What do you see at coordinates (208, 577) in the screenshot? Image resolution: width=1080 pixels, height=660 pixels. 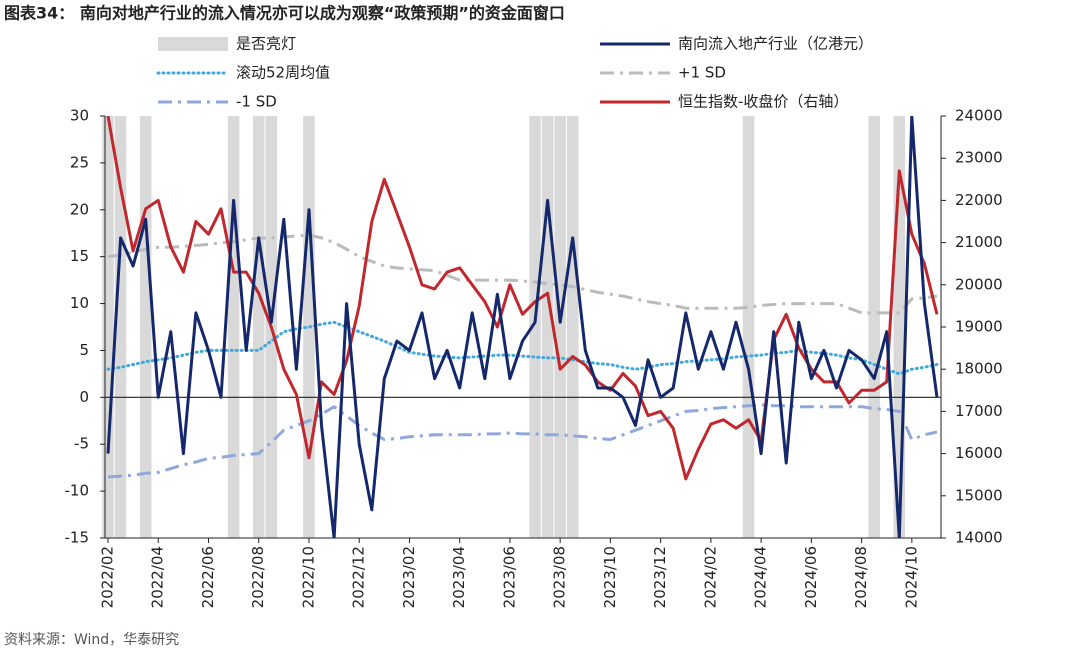 I see `x-tick-label: 2022/06` at bounding box center [208, 577].